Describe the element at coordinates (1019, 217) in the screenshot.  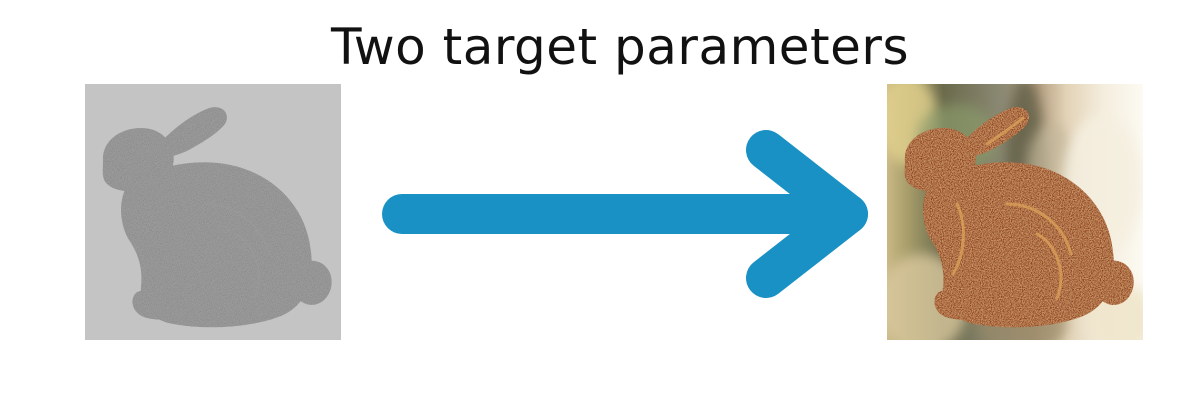
I see `textured-bunny-icon` at that location.